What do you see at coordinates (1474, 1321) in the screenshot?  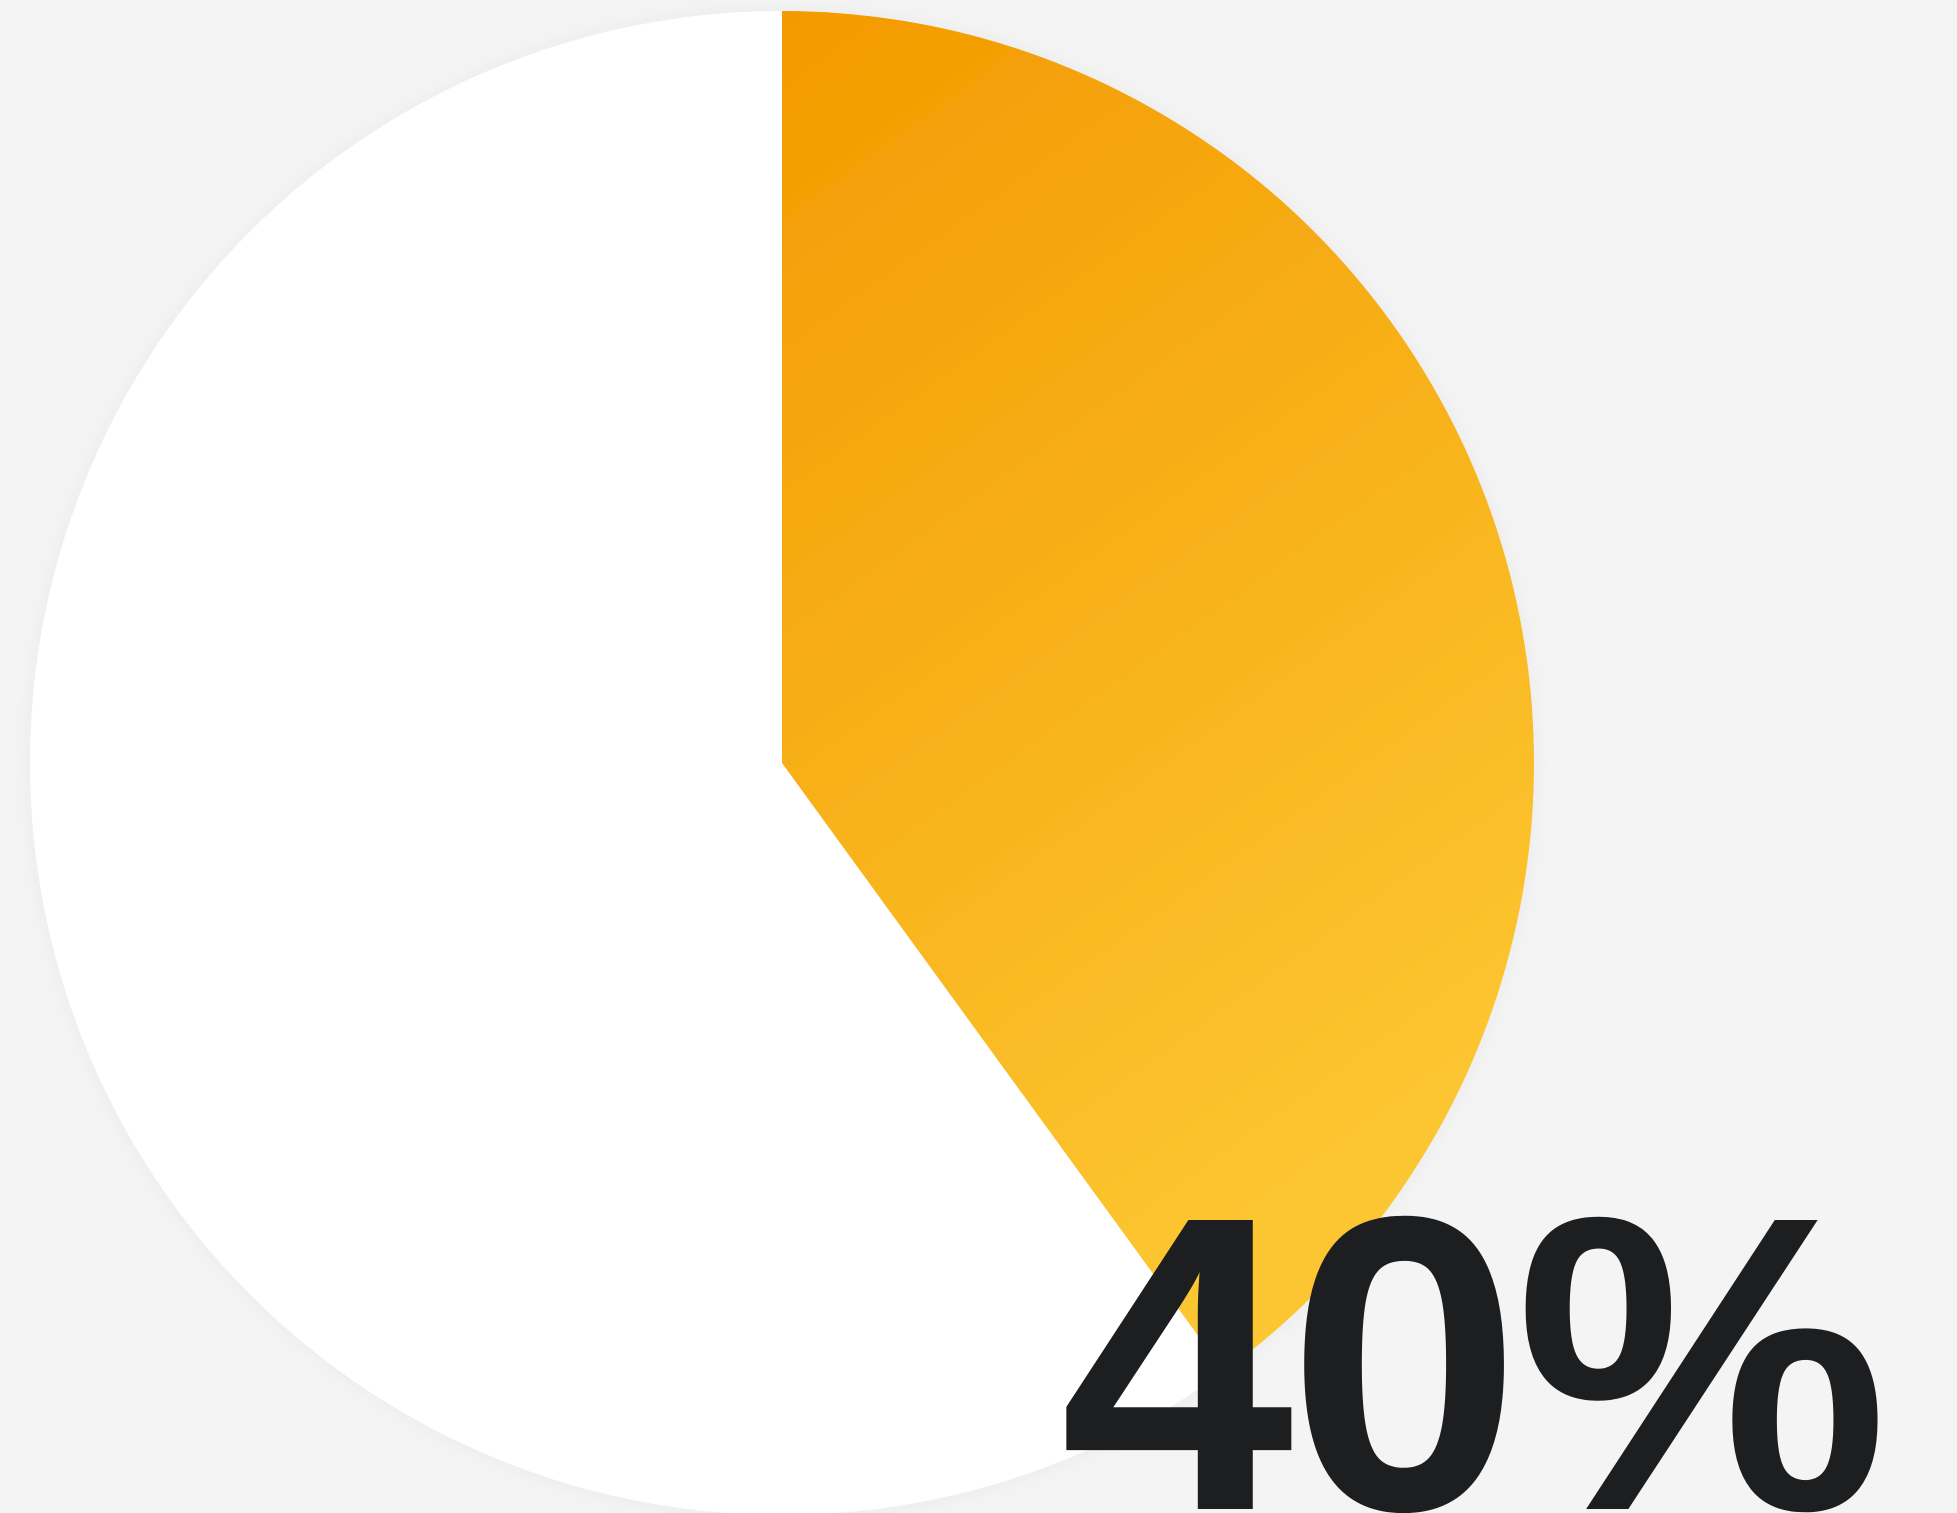 I see `percent-data-label: 40%` at bounding box center [1474, 1321].